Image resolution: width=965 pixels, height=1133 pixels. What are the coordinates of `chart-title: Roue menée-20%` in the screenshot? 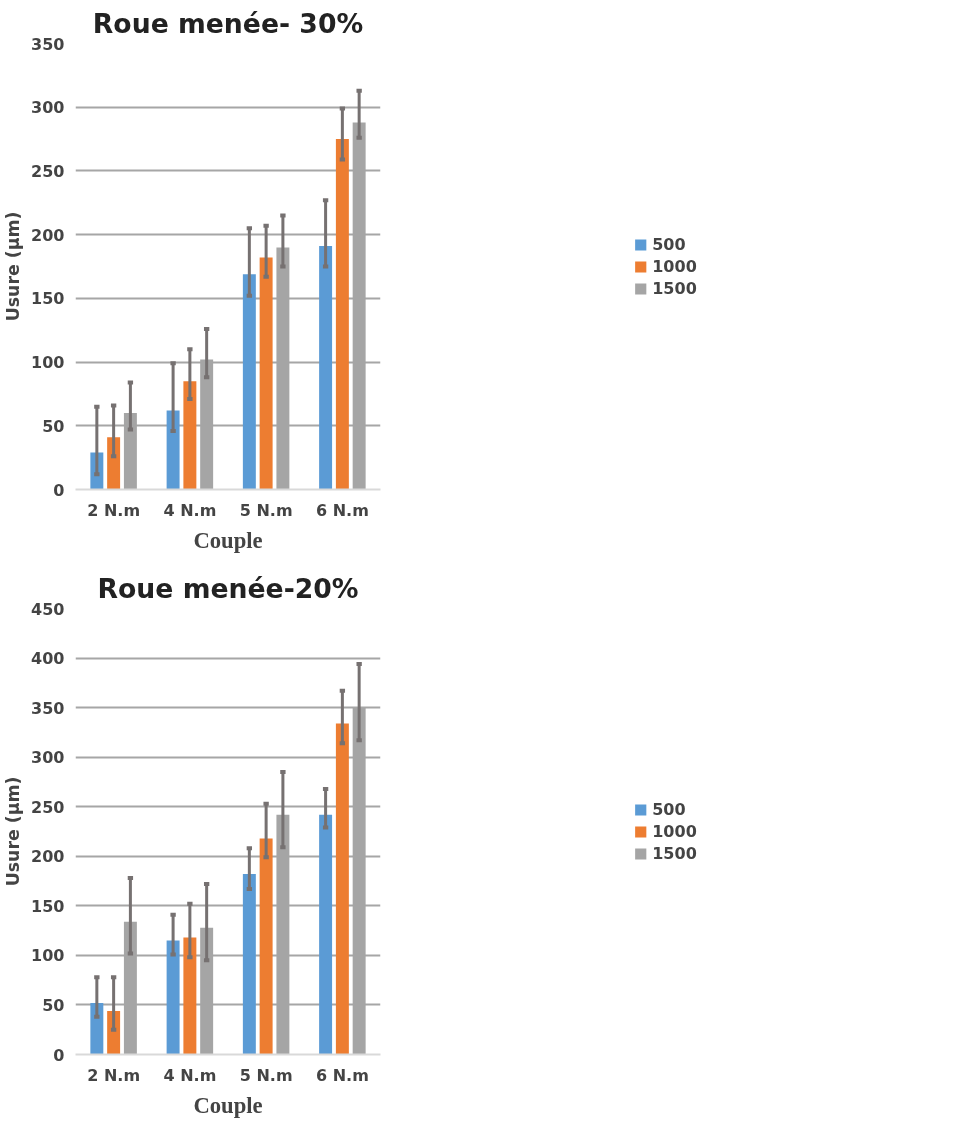 It's located at (228, 588).